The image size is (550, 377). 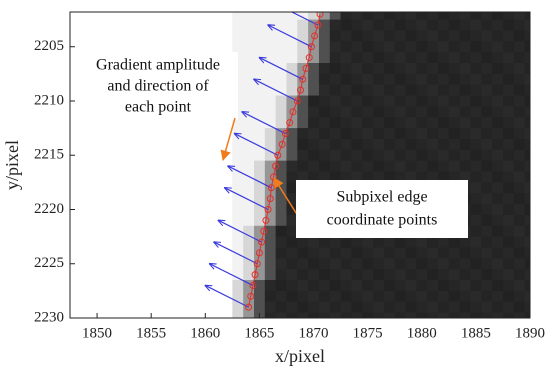 What do you see at coordinates (227, 296) in the screenshot?
I see `gradient-arrow` at bounding box center [227, 296].